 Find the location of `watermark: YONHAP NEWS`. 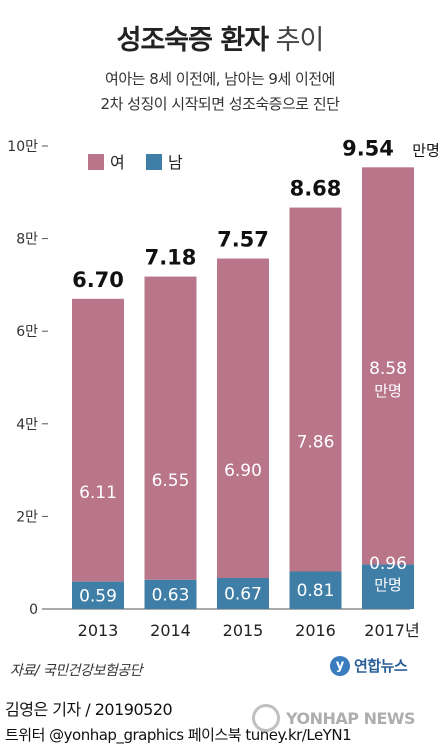

watermark: YONHAP NEWS is located at coordinates (334, 718).